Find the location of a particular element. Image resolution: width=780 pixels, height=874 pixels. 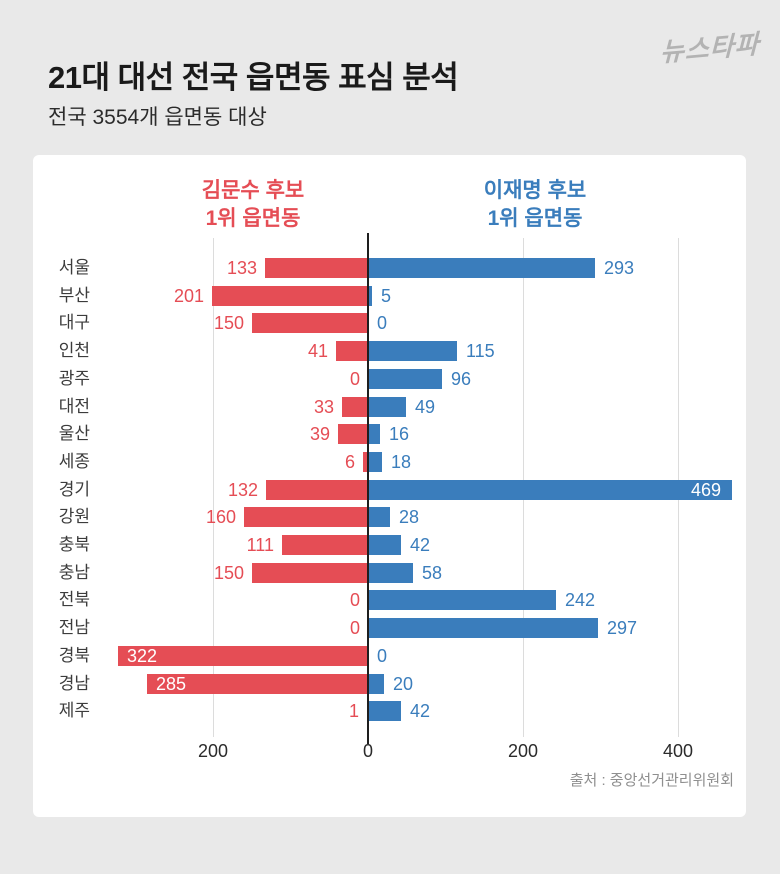

value-label-left: 285 is located at coordinates (171, 684).